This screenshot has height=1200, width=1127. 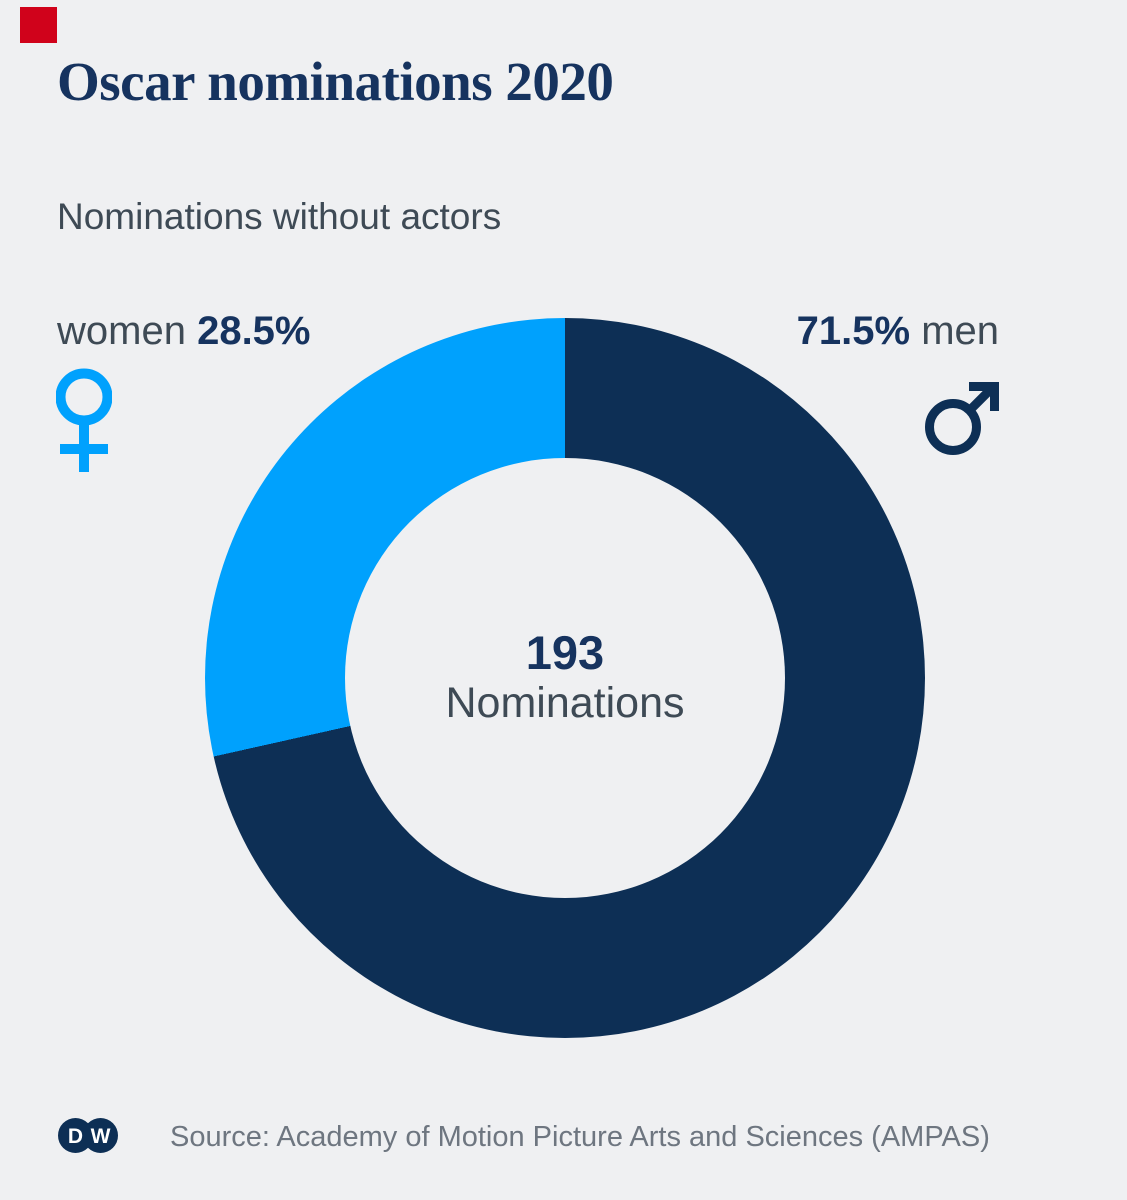 I want to click on donut-center: 193 Nominations, so click(x=565, y=678).